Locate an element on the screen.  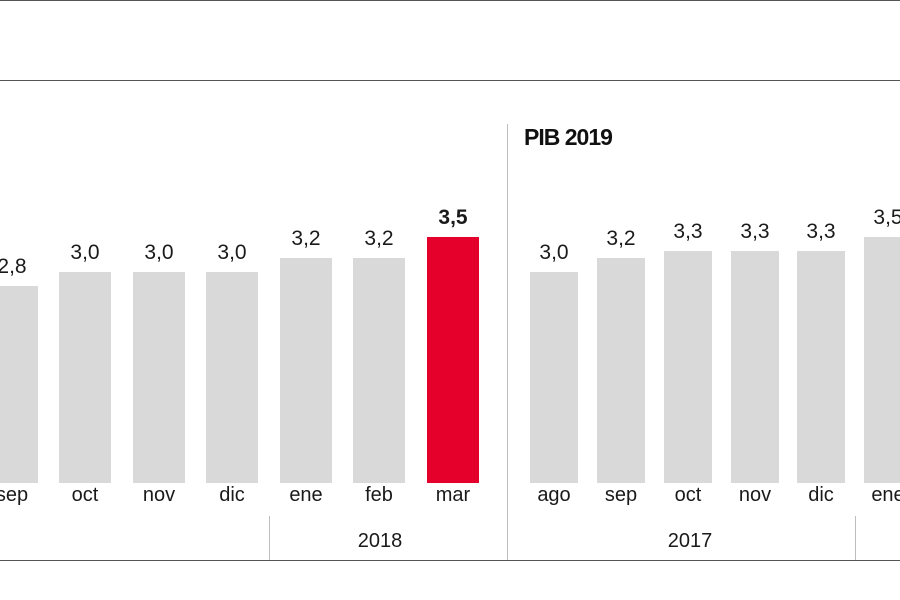
value-label-sep: 3,2 is located at coordinates (621, 239).